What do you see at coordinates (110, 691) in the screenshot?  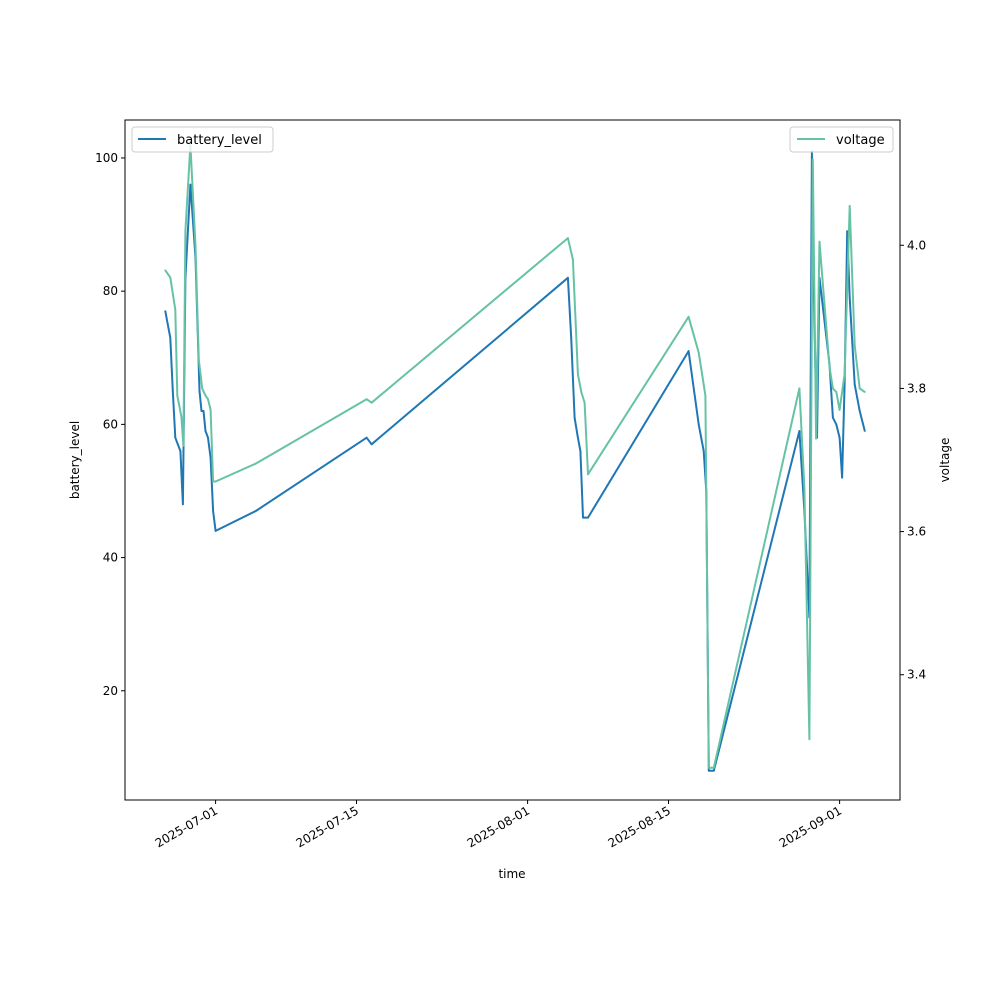 I see `y-tick-label: 20` at bounding box center [110, 691].